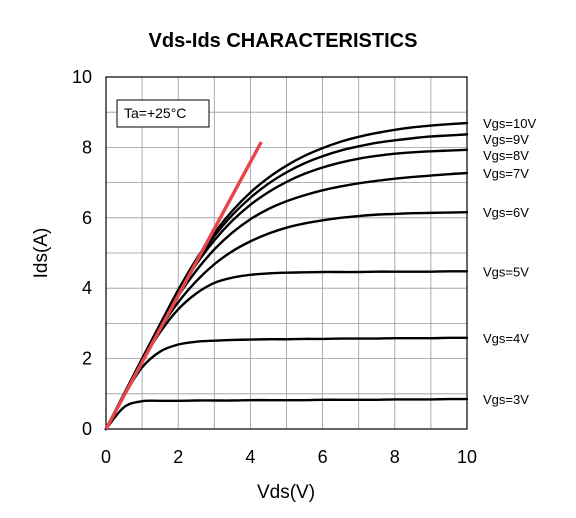 The height and width of the screenshot is (518, 576). What do you see at coordinates (155, 113) in the screenshot?
I see `annotation-text: Ta=+25°C` at bounding box center [155, 113].